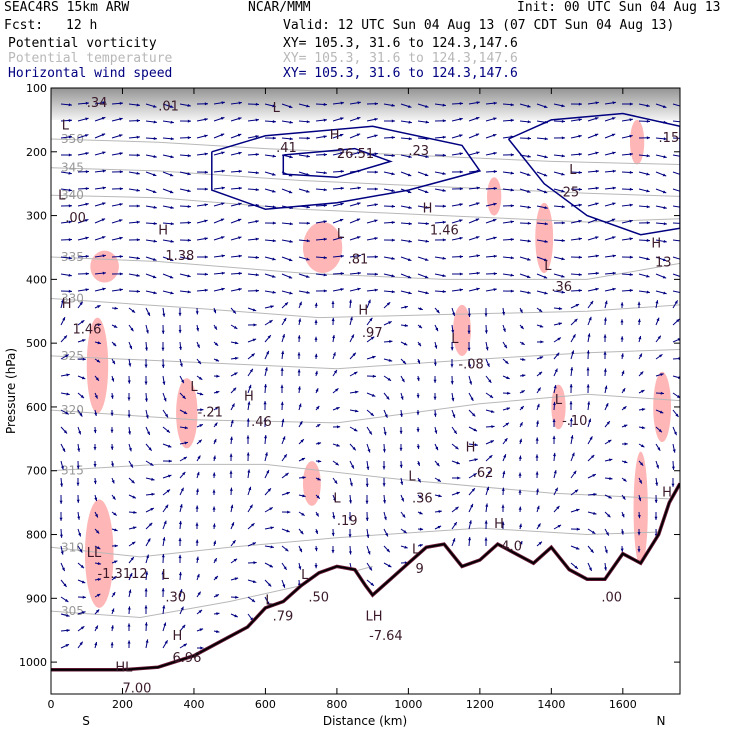  What do you see at coordinates (36, 343) in the screenshot?
I see `y-tick-label: 500` at bounding box center [36, 343].